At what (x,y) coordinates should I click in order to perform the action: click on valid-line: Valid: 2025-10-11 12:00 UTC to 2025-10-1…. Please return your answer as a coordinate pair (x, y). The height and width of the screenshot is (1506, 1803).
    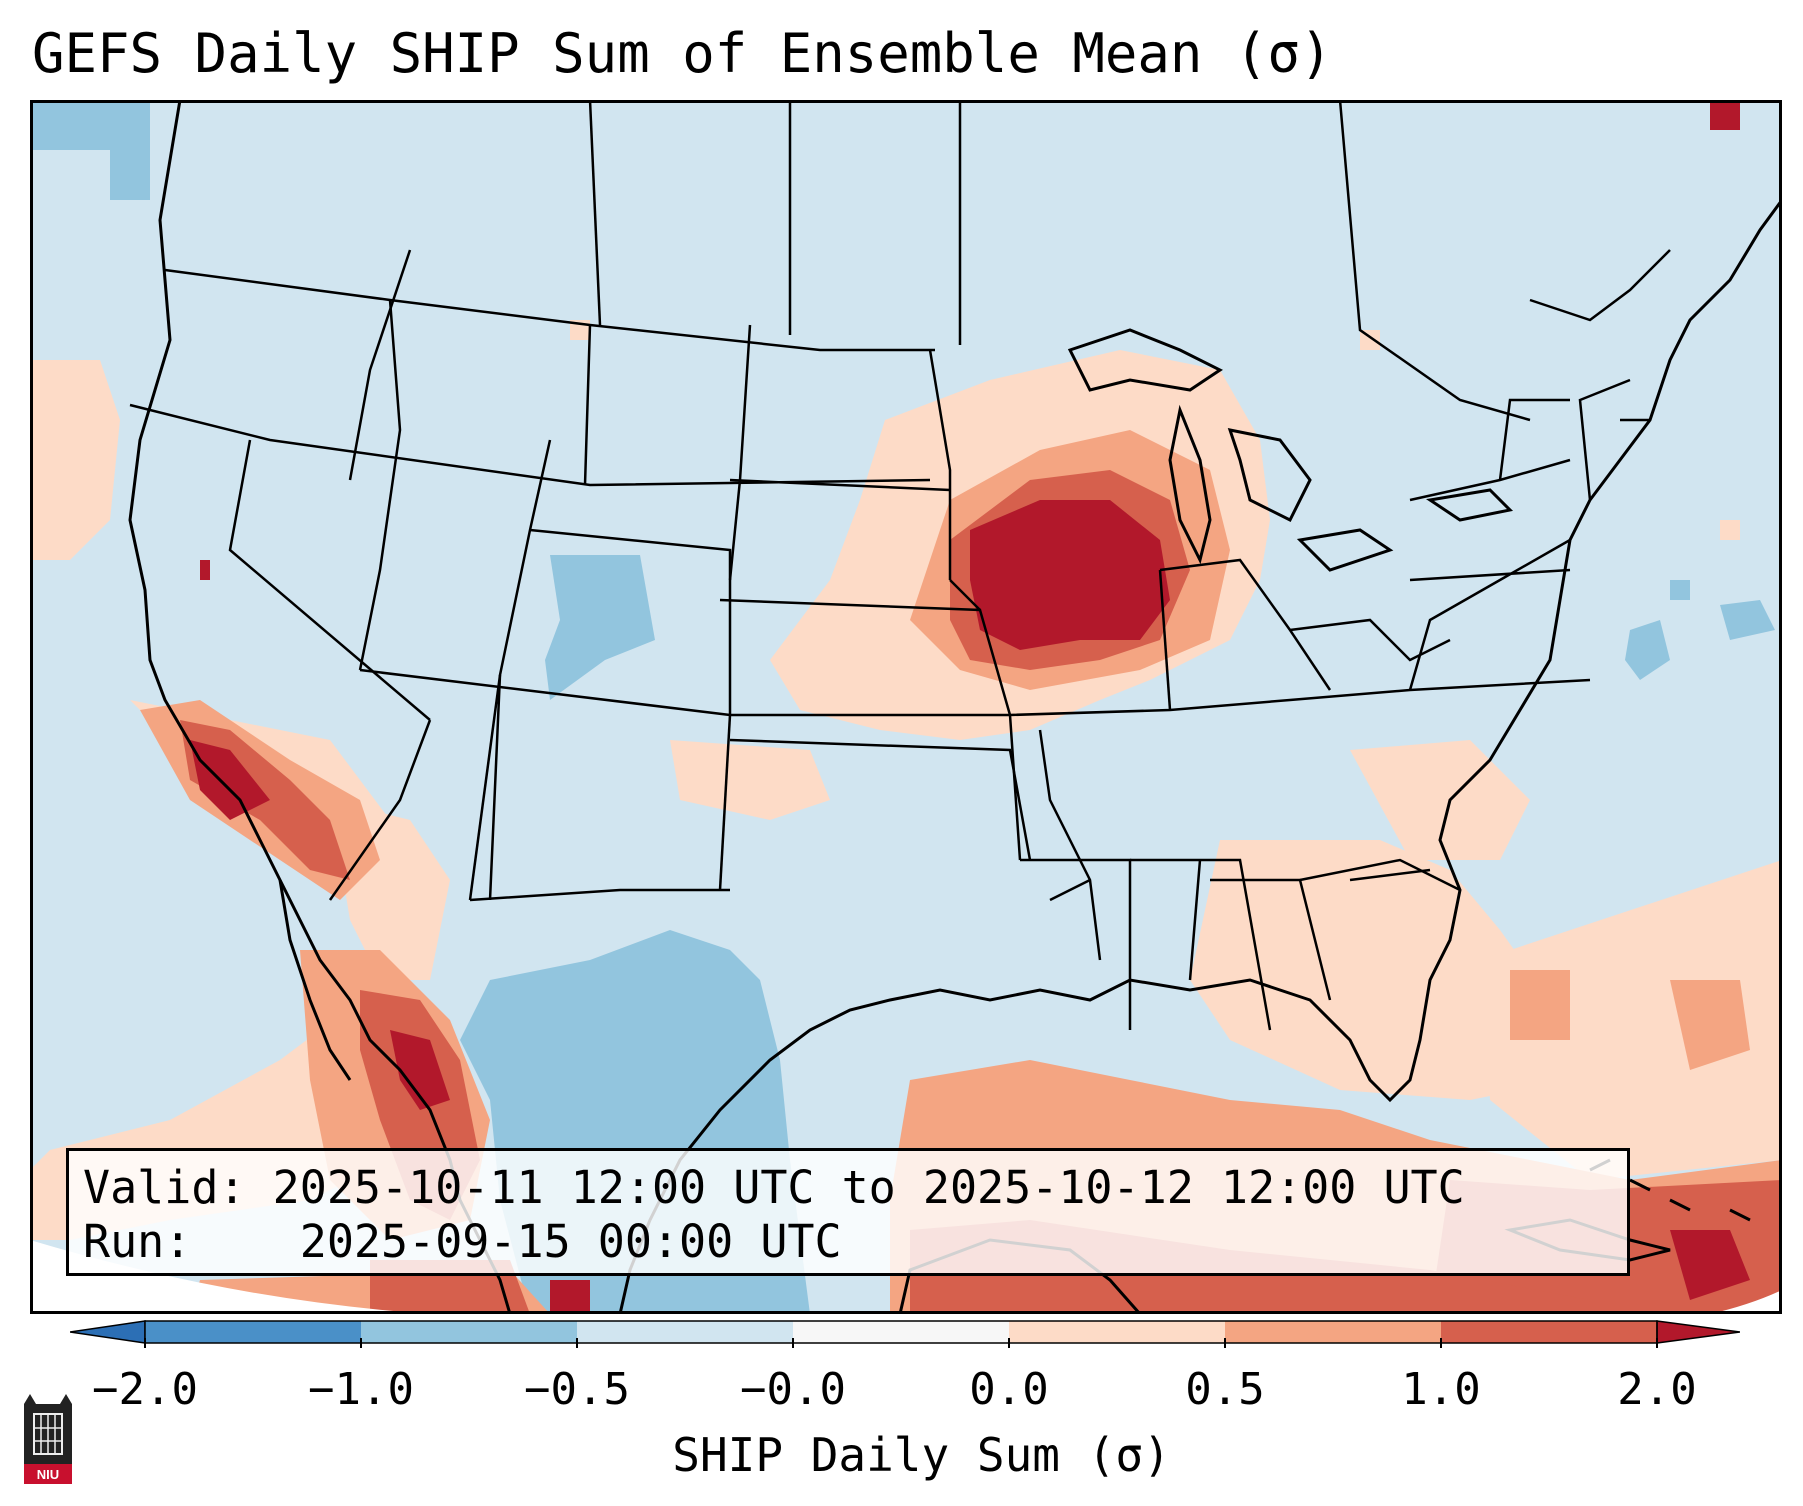
    Looking at the image, I should click on (848, 1188).